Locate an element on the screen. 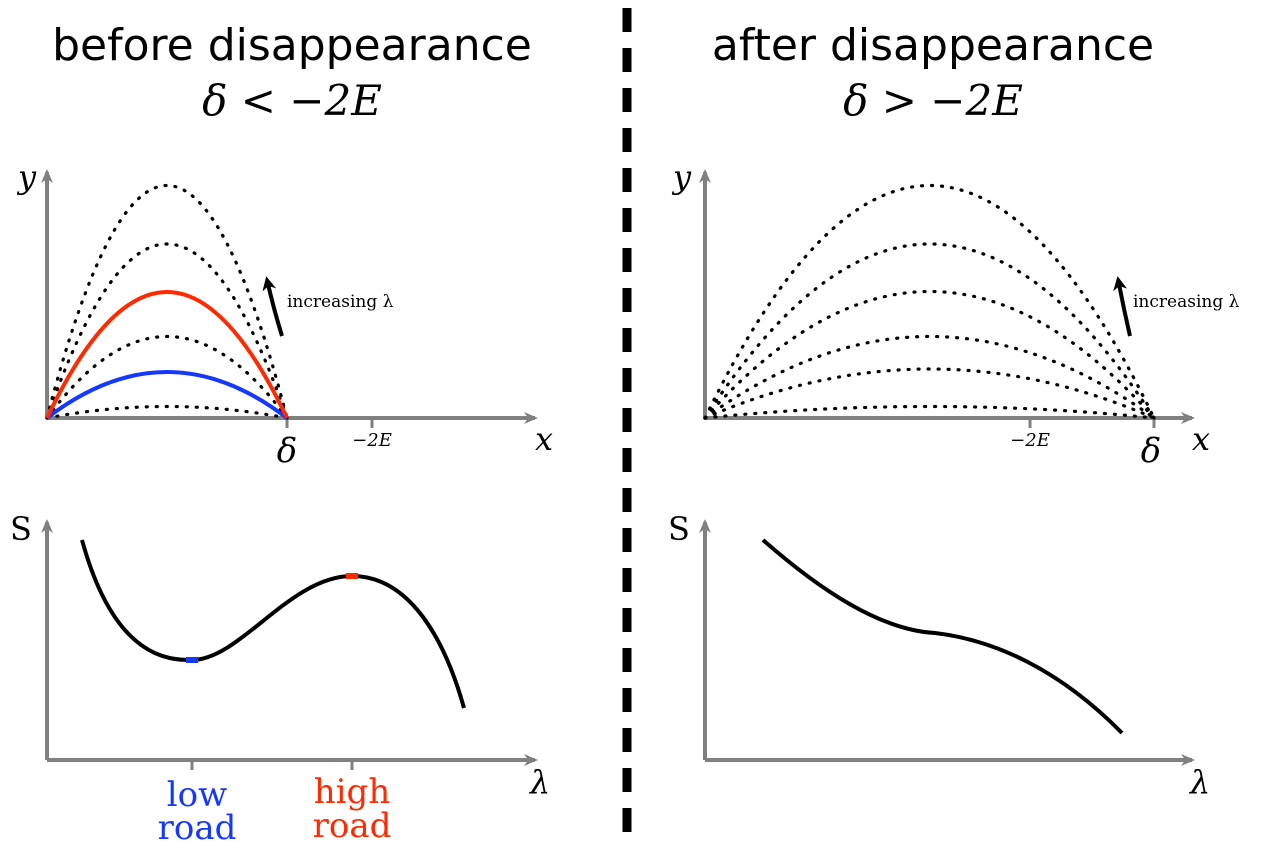 The height and width of the screenshot is (841, 1265). high-road-label-line1: high is located at coordinates (352, 792).